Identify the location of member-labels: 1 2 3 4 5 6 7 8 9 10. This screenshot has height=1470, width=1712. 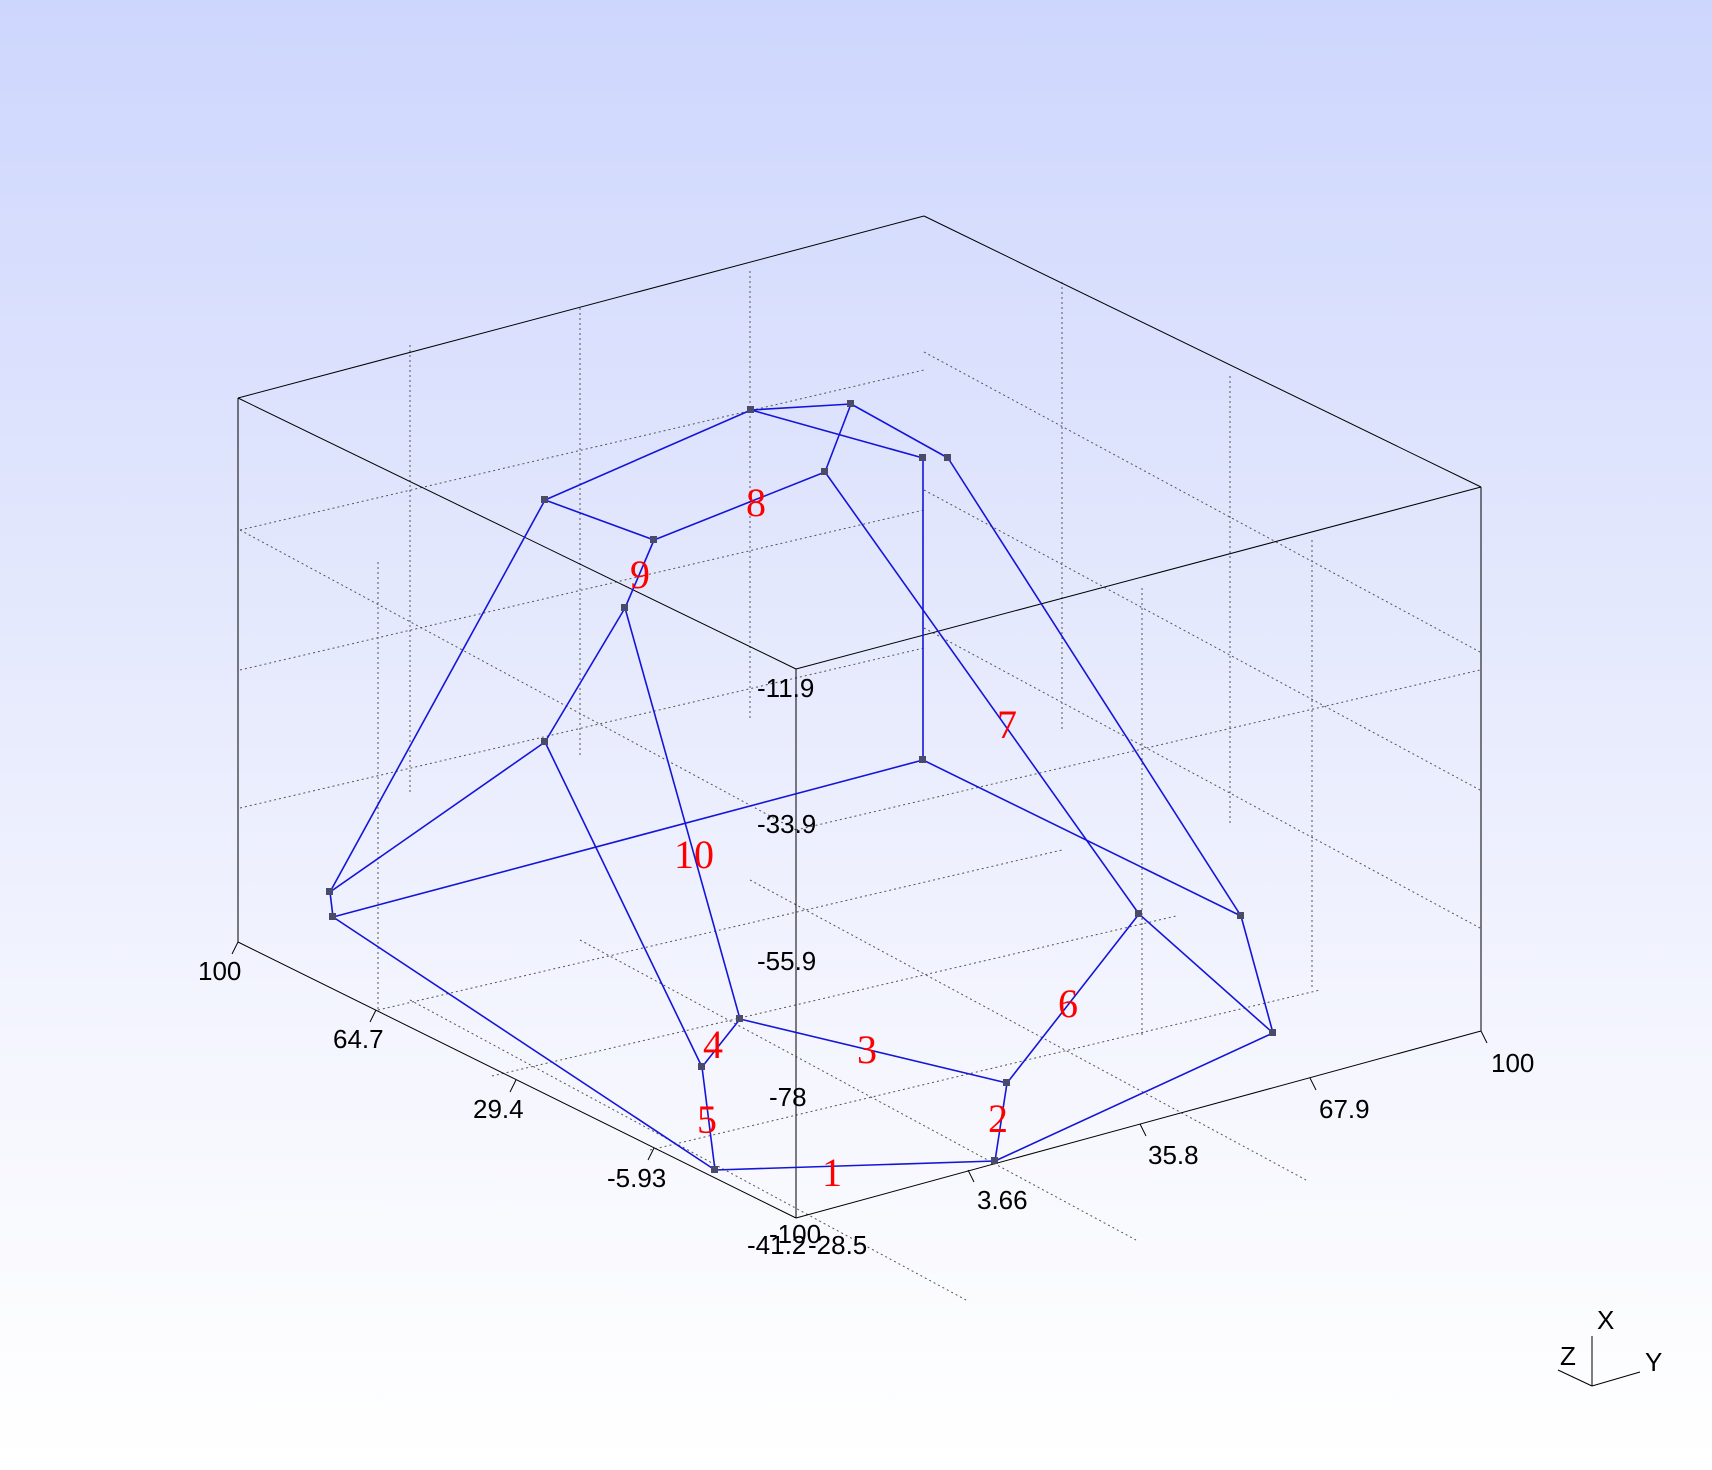
(854, 837).